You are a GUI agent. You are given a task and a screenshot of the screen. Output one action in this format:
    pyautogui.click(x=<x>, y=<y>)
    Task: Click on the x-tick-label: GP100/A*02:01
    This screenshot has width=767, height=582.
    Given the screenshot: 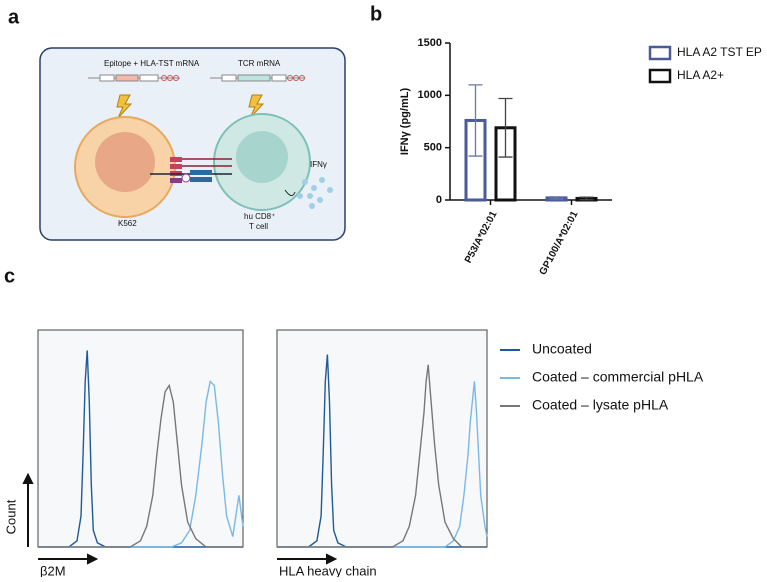 What is the action you would take?
    pyautogui.click(x=559, y=243)
    